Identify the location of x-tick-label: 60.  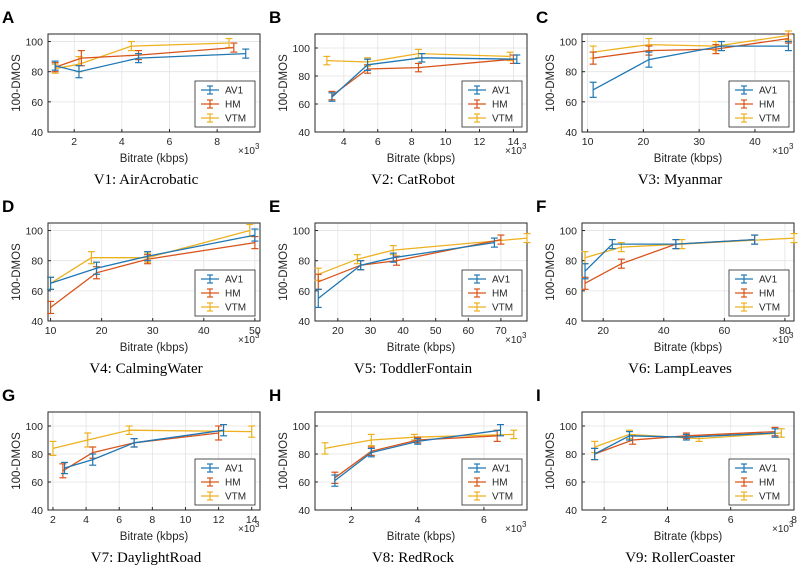
(468, 331).